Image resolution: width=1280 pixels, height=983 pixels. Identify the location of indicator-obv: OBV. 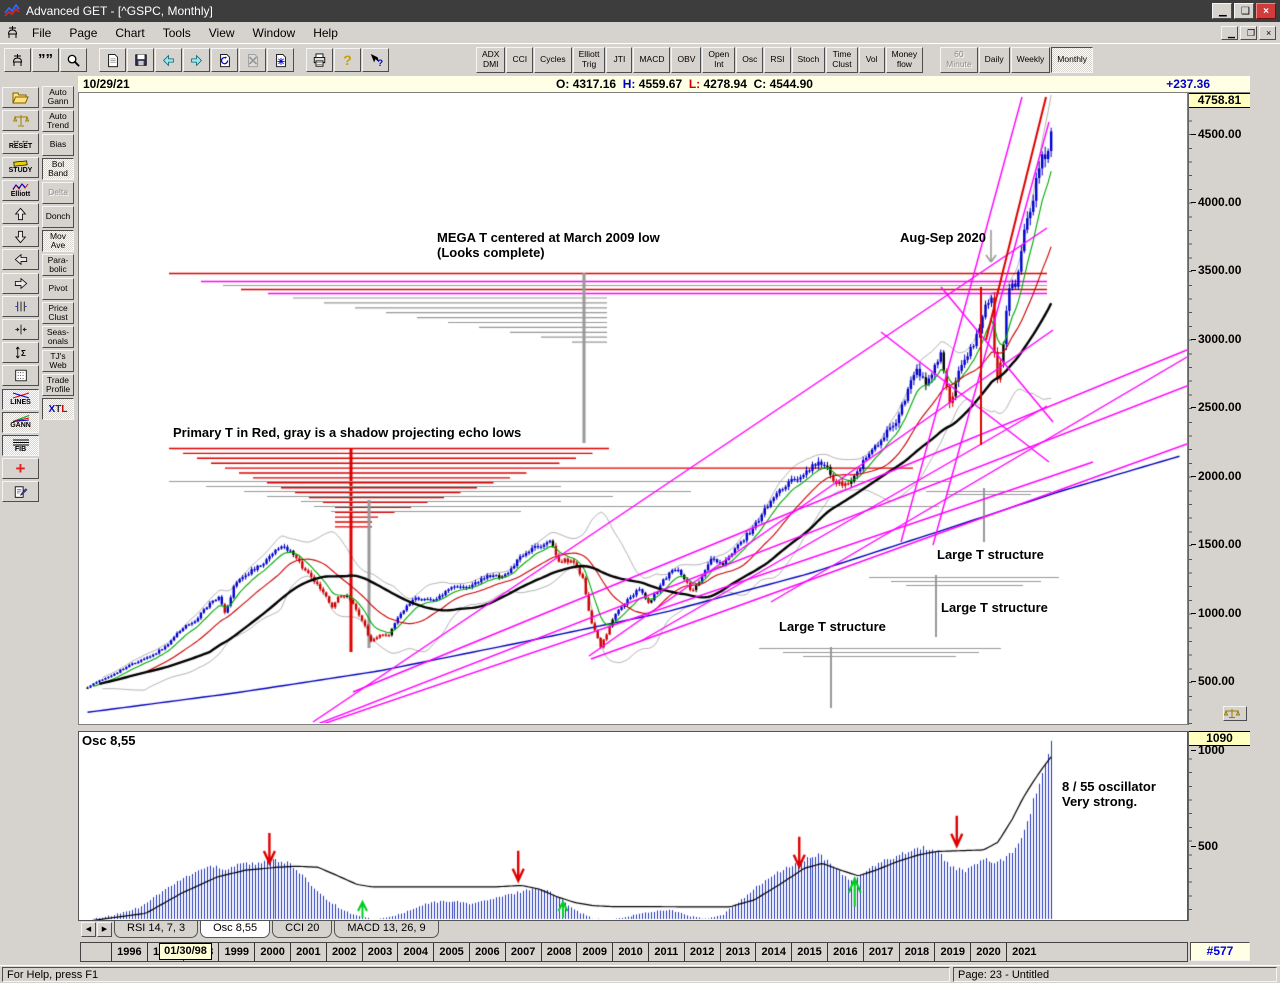
(686, 60).